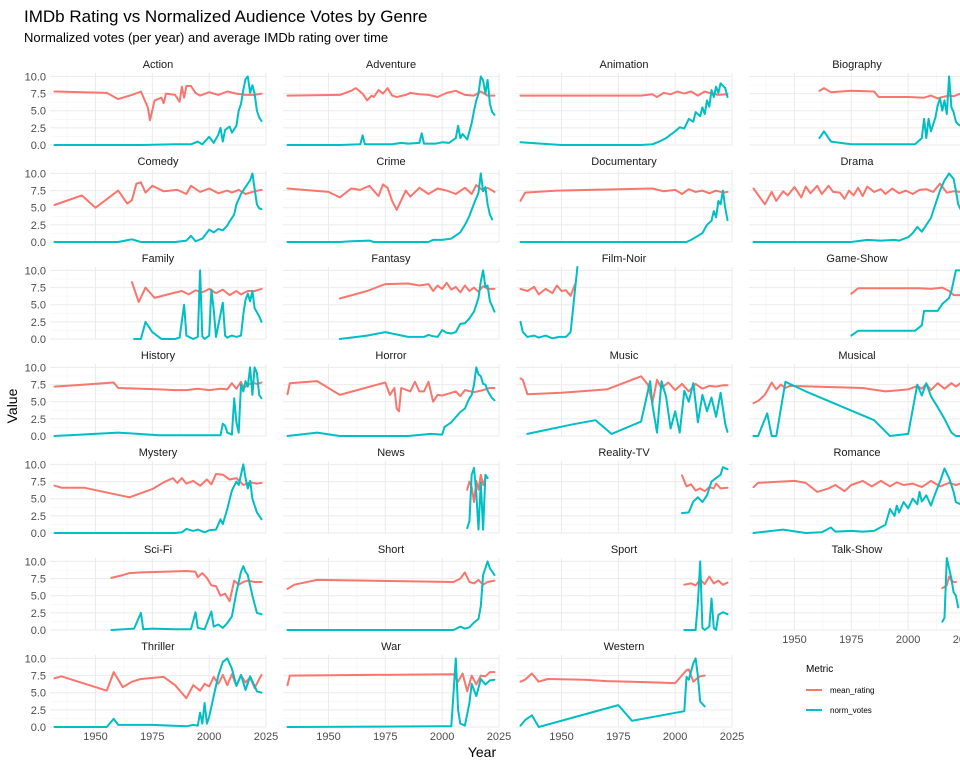 Image resolution: width=960 pixels, height=768 pixels. What do you see at coordinates (158, 259) in the screenshot?
I see `strip-label-family: Family` at bounding box center [158, 259].